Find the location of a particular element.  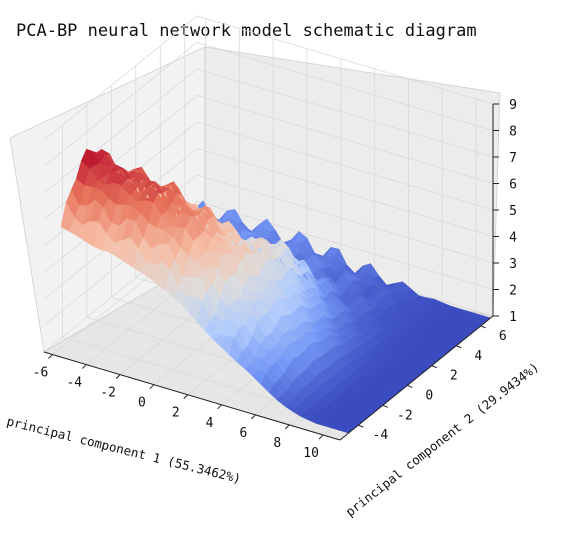

y-tick-label: 4 is located at coordinates (478, 356).